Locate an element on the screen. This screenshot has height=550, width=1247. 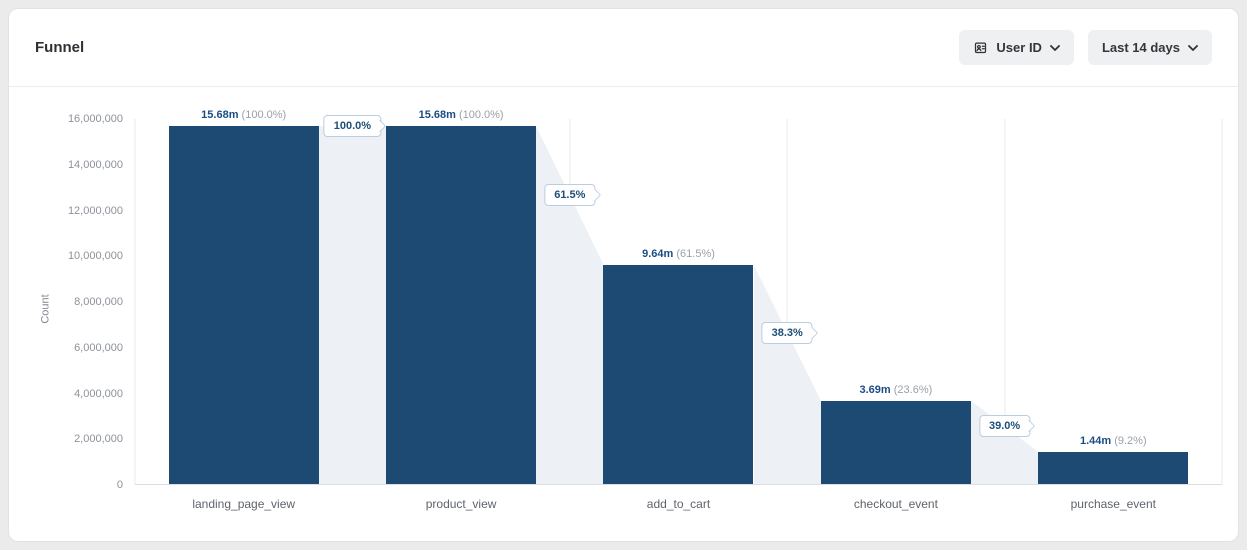
bar-value-label: 1.44m (9.2%) is located at coordinates (1113, 441).